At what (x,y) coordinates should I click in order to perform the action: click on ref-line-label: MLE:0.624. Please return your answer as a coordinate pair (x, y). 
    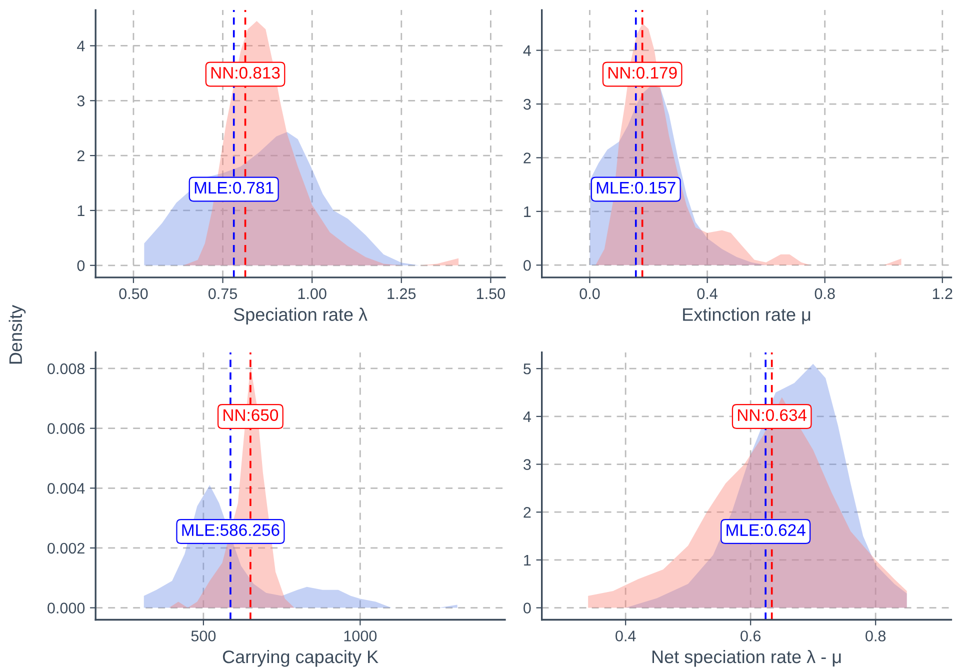
    Looking at the image, I should click on (766, 530).